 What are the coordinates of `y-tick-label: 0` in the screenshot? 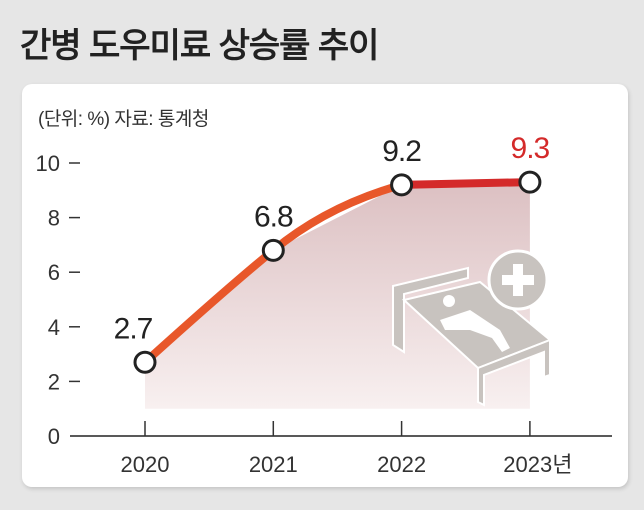 It's located at (54, 436).